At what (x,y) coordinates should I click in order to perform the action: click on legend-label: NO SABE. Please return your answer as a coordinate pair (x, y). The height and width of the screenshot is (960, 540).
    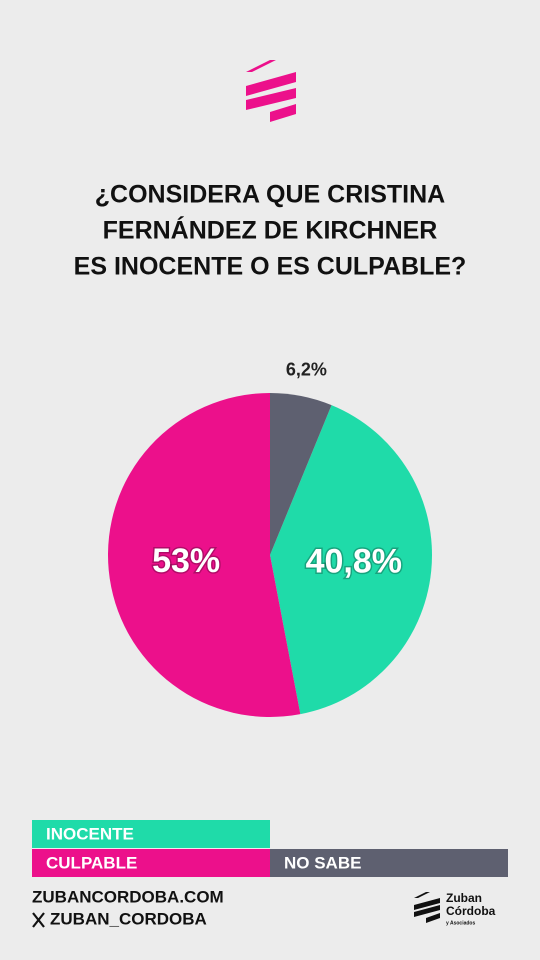
    Looking at the image, I should click on (322, 862).